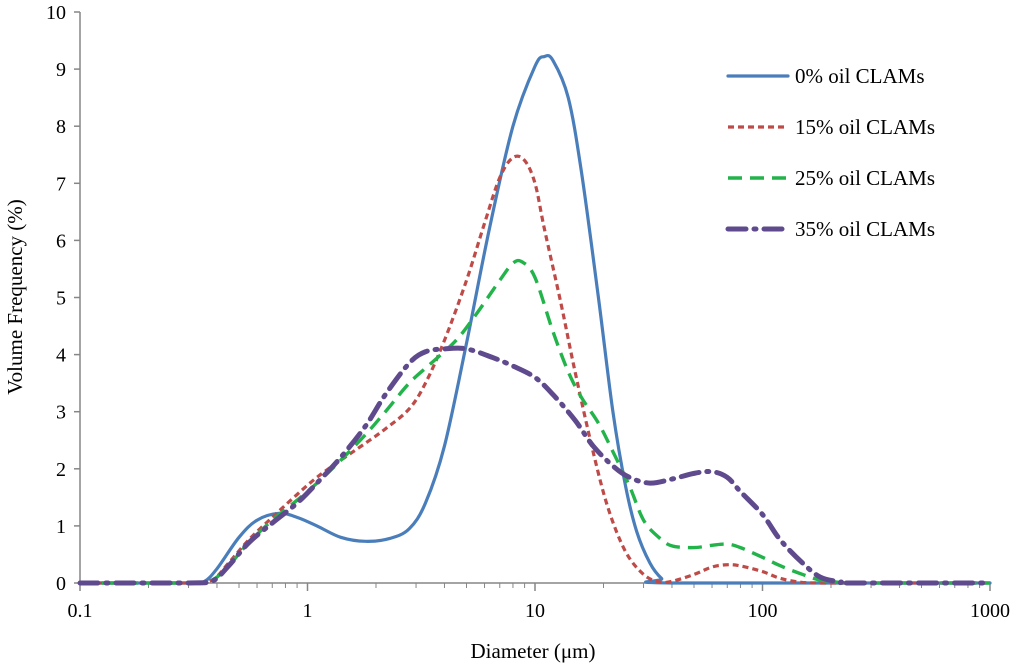 Image resolution: width=1021 pixels, height=666 pixels. Describe the element at coordinates (61, 527) in the screenshot. I see `y-tick-label: 1` at that location.